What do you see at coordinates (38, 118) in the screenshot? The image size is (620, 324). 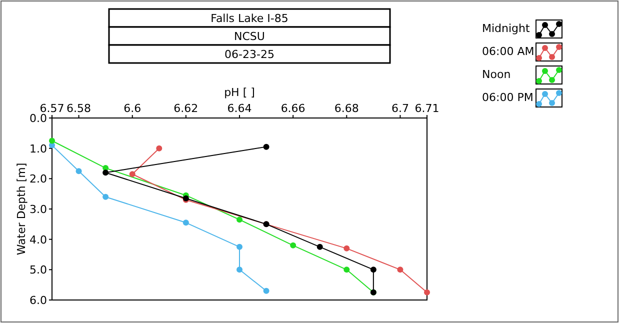 I see `y-tick-label: 0.0` at bounding box center [38, 118].